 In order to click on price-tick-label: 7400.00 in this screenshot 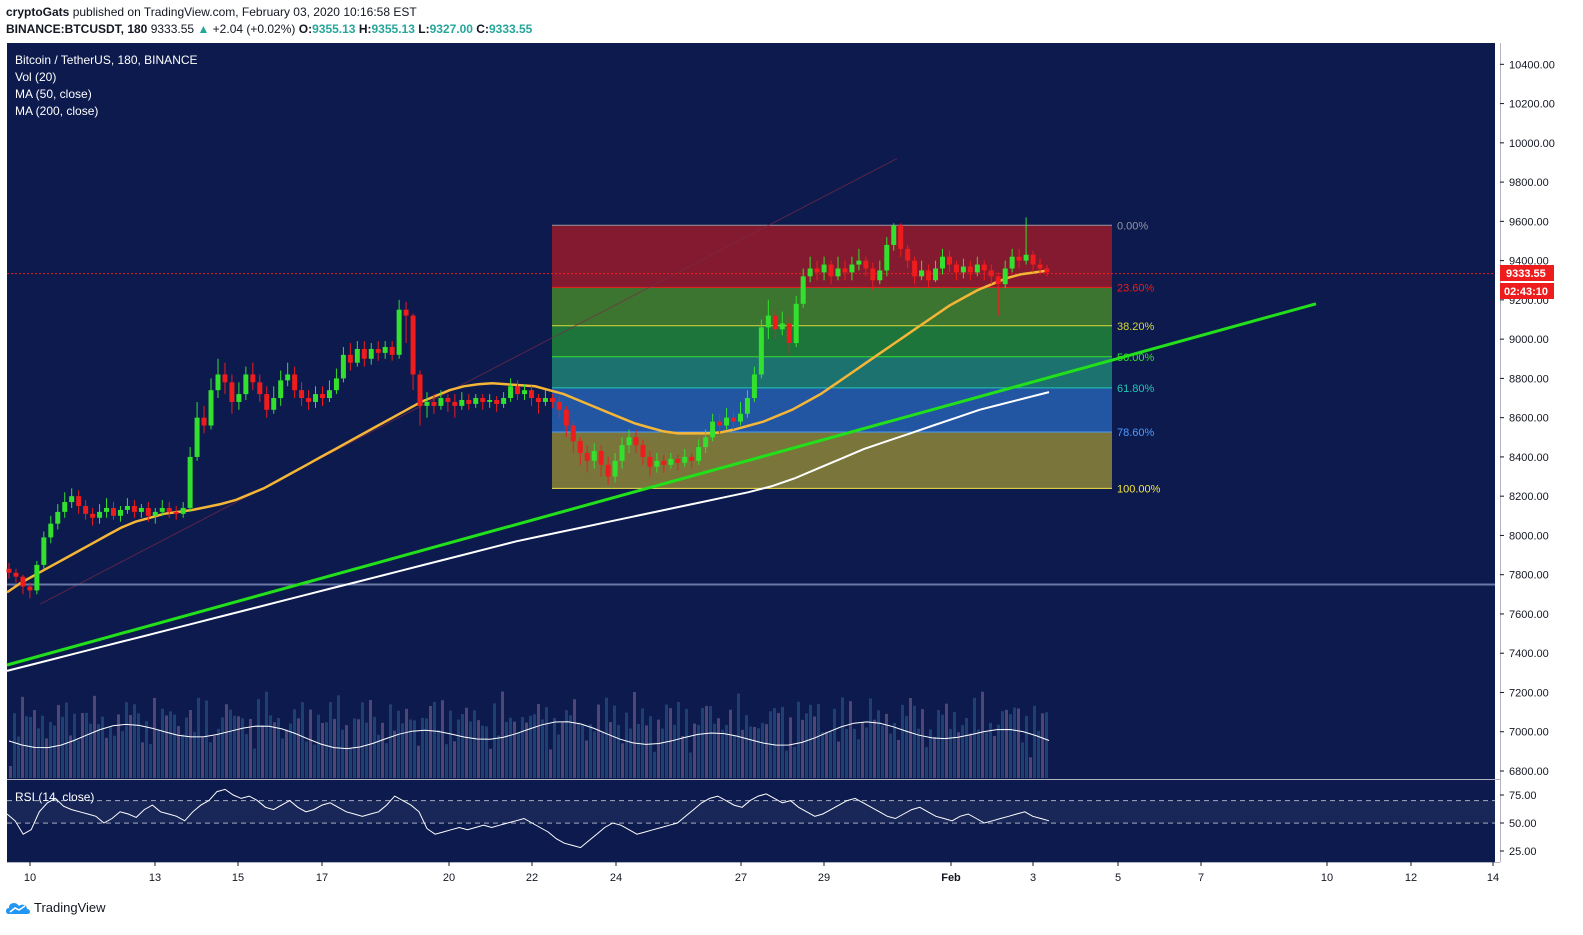, I will do `click(1529, 654)`.